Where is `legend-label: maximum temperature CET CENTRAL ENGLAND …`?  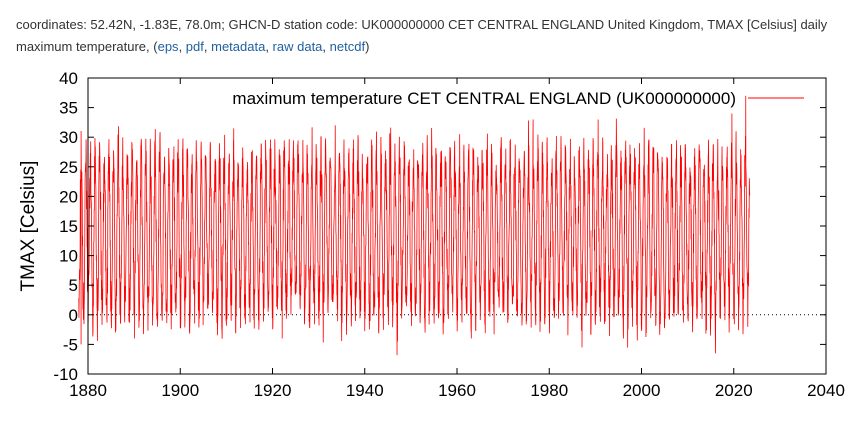
legend-label: maximum temperature CET CENTRAL ENGLAND … is located at coordinates (484, 98).